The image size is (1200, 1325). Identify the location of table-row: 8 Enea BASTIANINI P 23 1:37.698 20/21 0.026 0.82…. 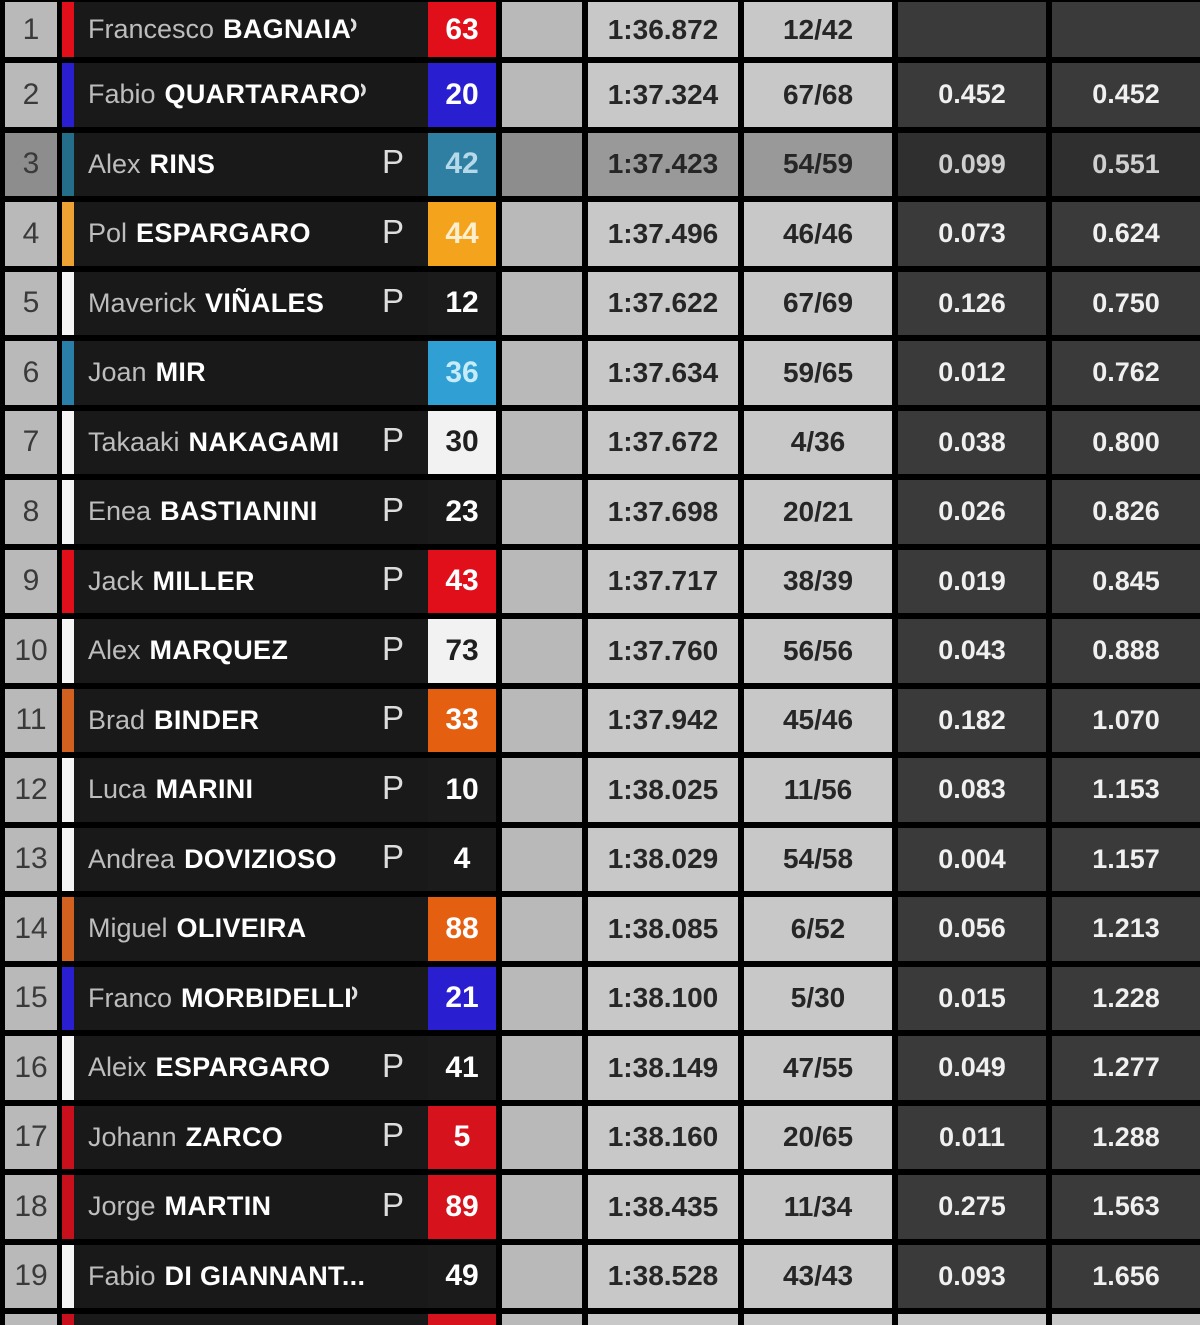
(602, 512).